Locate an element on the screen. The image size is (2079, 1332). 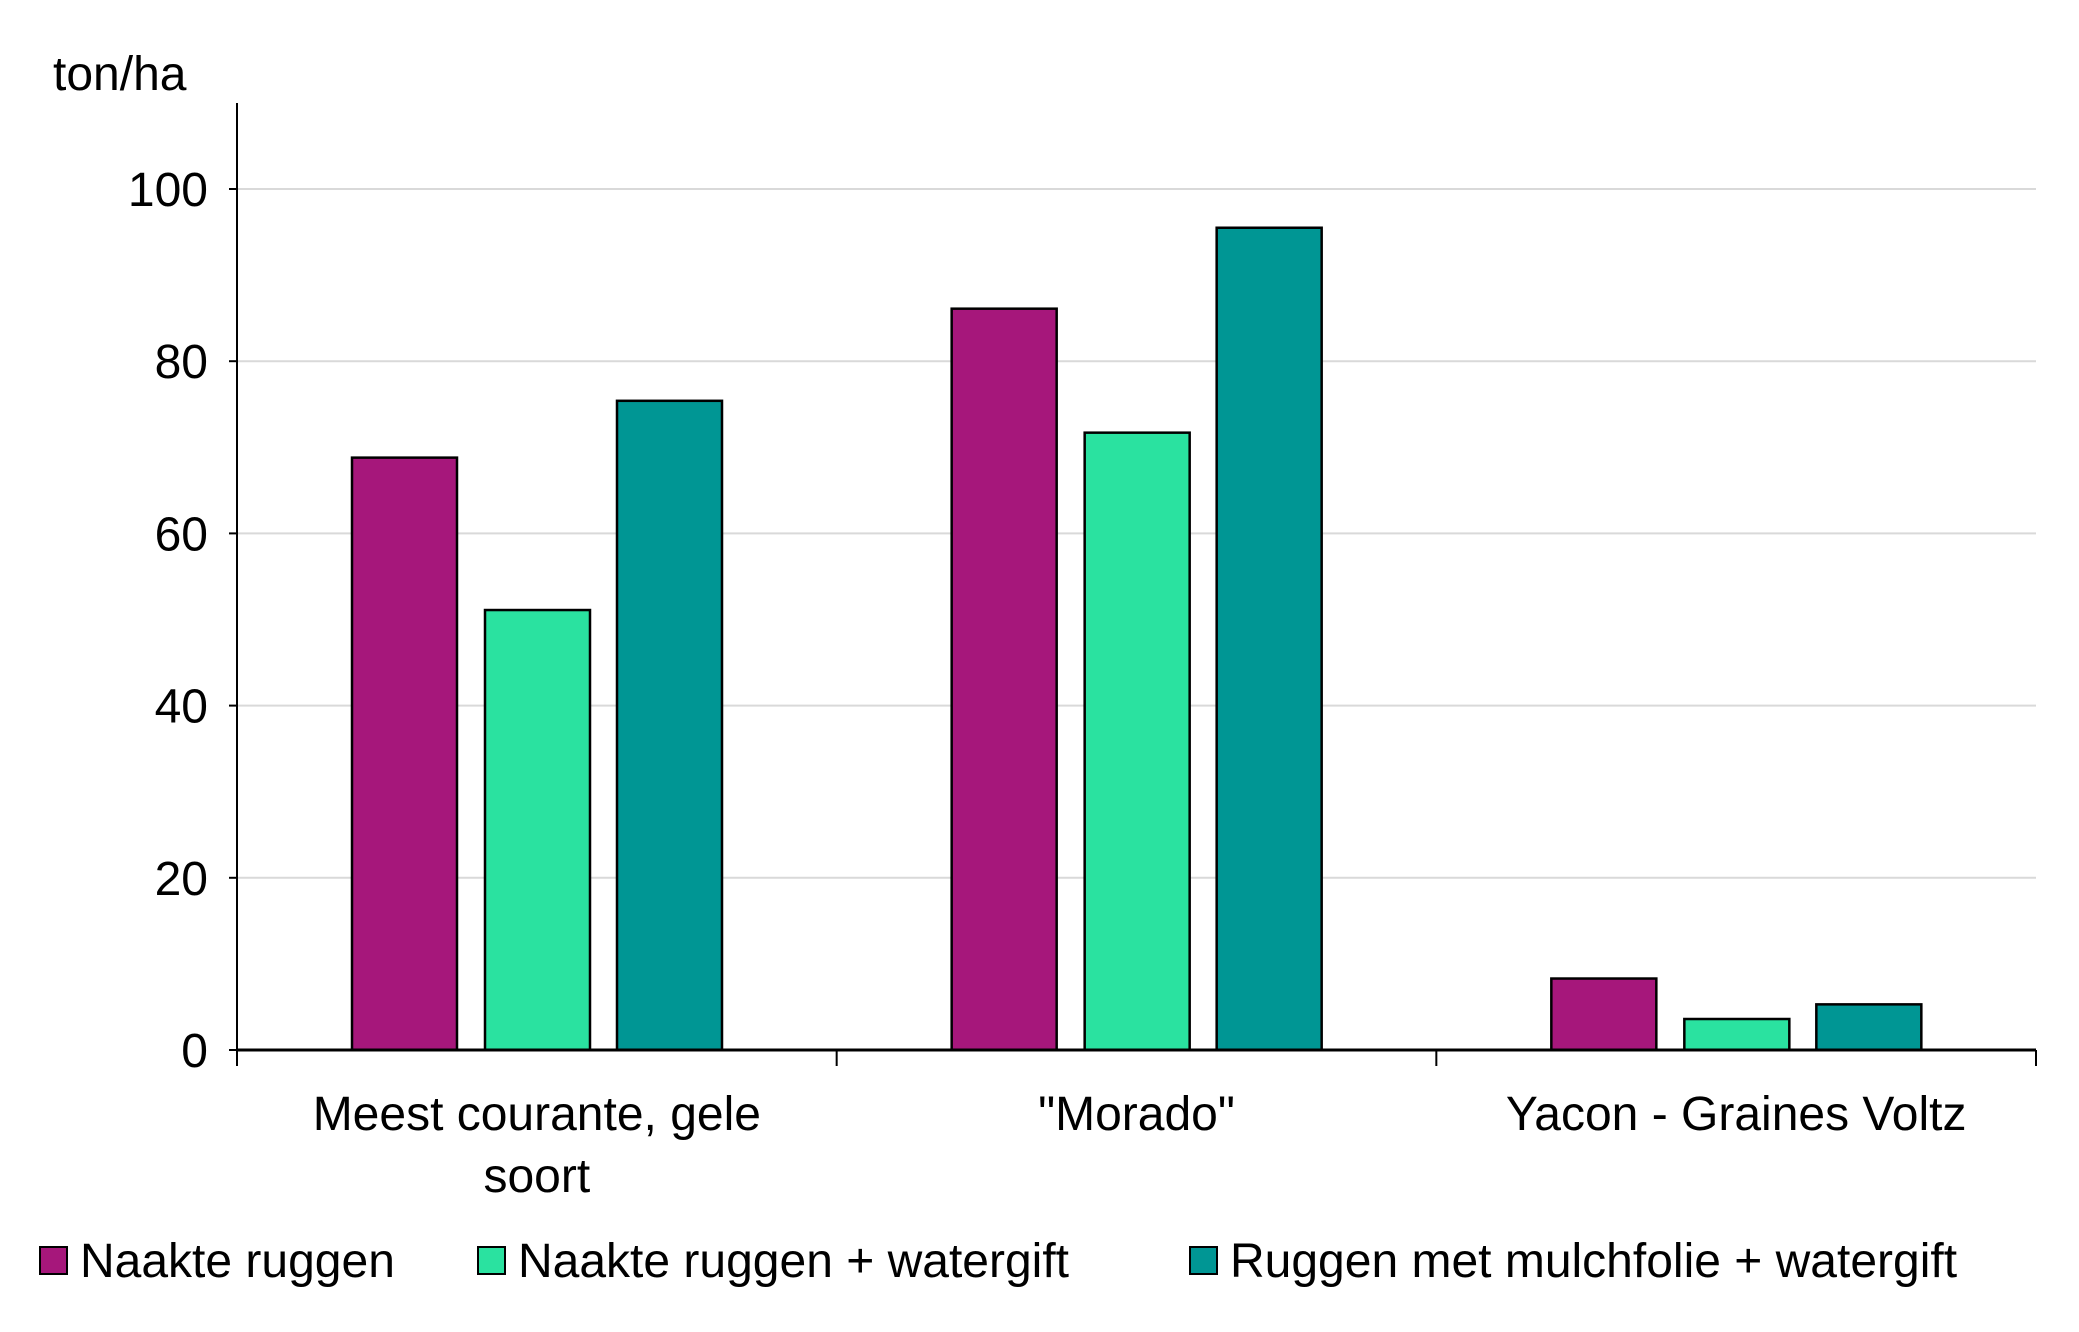
y-tick-label: 20 is located at coordinates (181, 879).